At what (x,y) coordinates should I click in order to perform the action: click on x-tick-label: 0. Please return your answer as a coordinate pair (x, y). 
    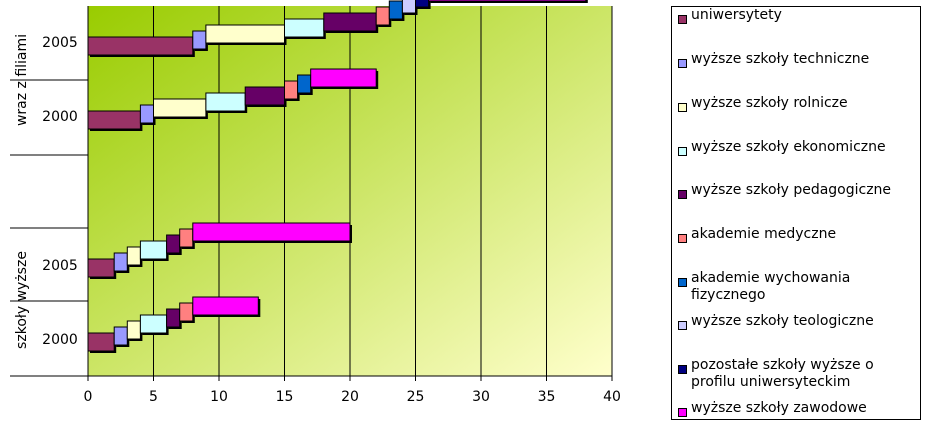
    Looking at the image, I should click on (88, 397).